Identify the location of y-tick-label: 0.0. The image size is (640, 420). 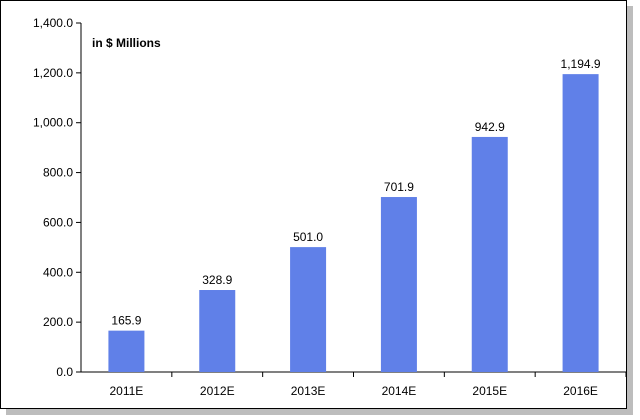
(64, 372).